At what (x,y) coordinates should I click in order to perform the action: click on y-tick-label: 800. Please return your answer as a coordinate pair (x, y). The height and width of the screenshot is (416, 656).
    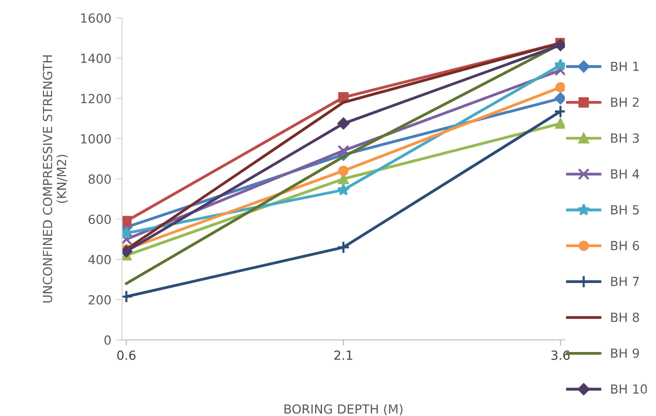
    Looking at the image, I should click on (99, 179).